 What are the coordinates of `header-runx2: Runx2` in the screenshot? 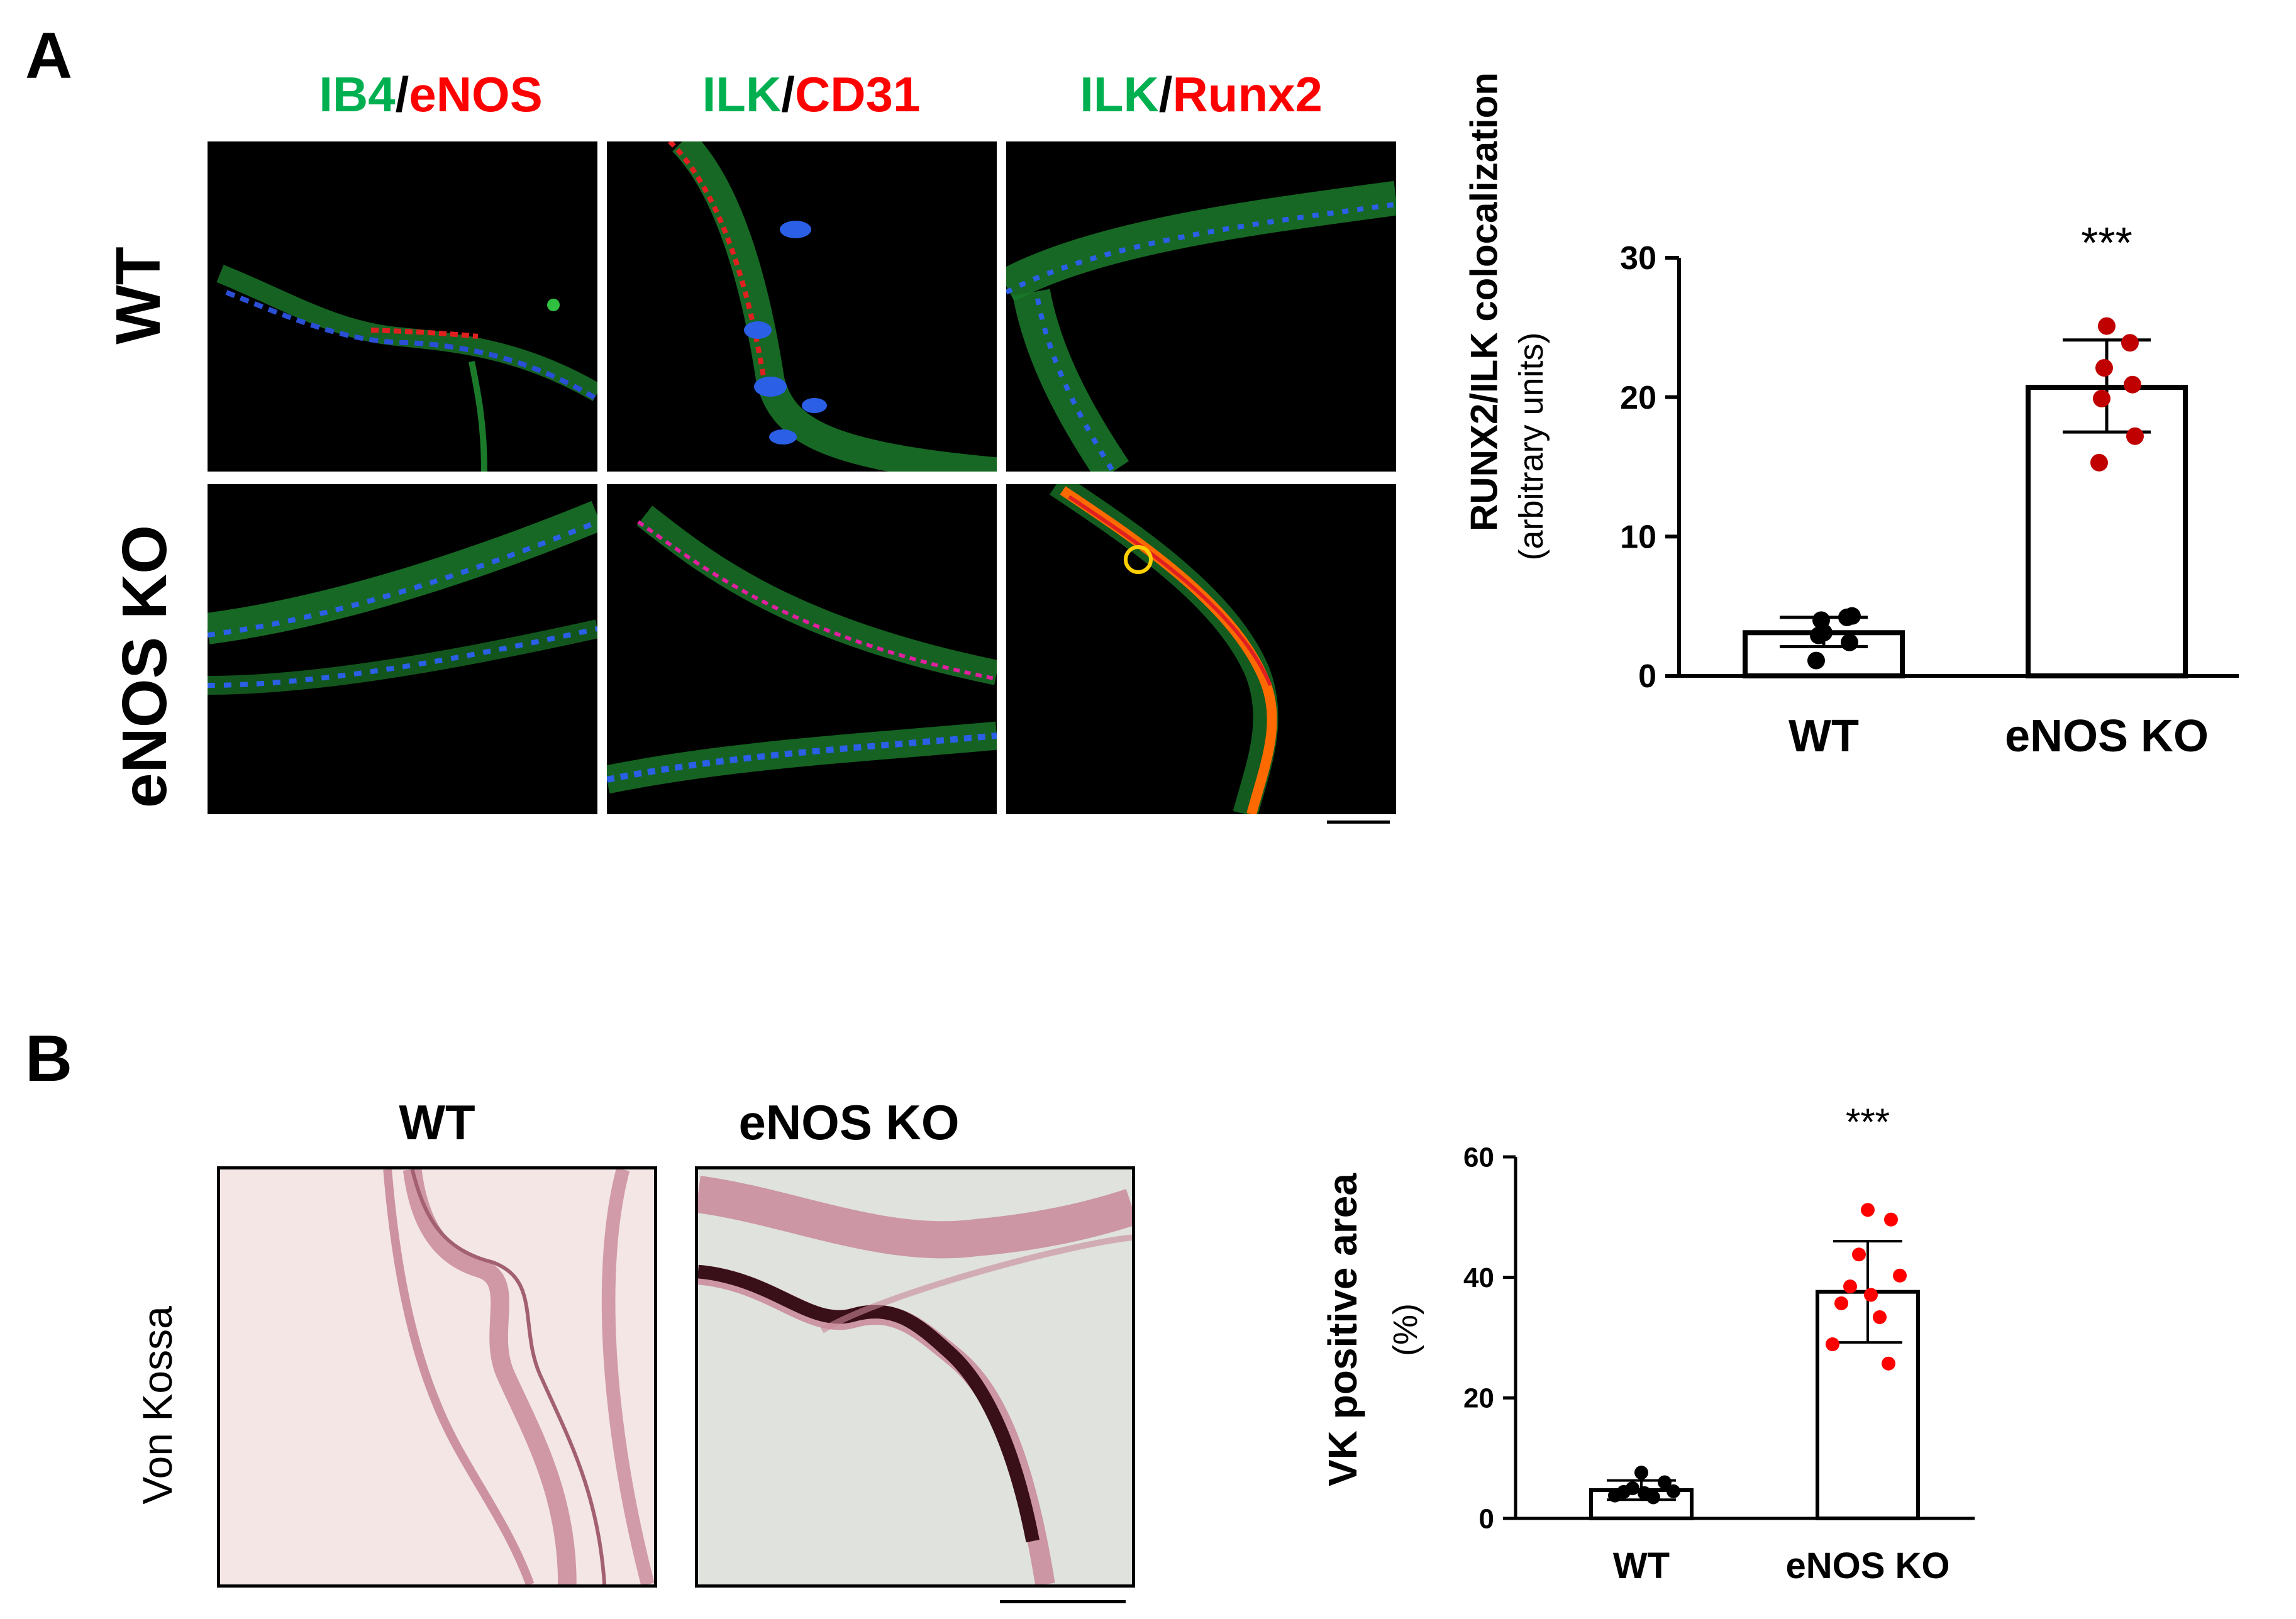 It's located at (1247, 94).